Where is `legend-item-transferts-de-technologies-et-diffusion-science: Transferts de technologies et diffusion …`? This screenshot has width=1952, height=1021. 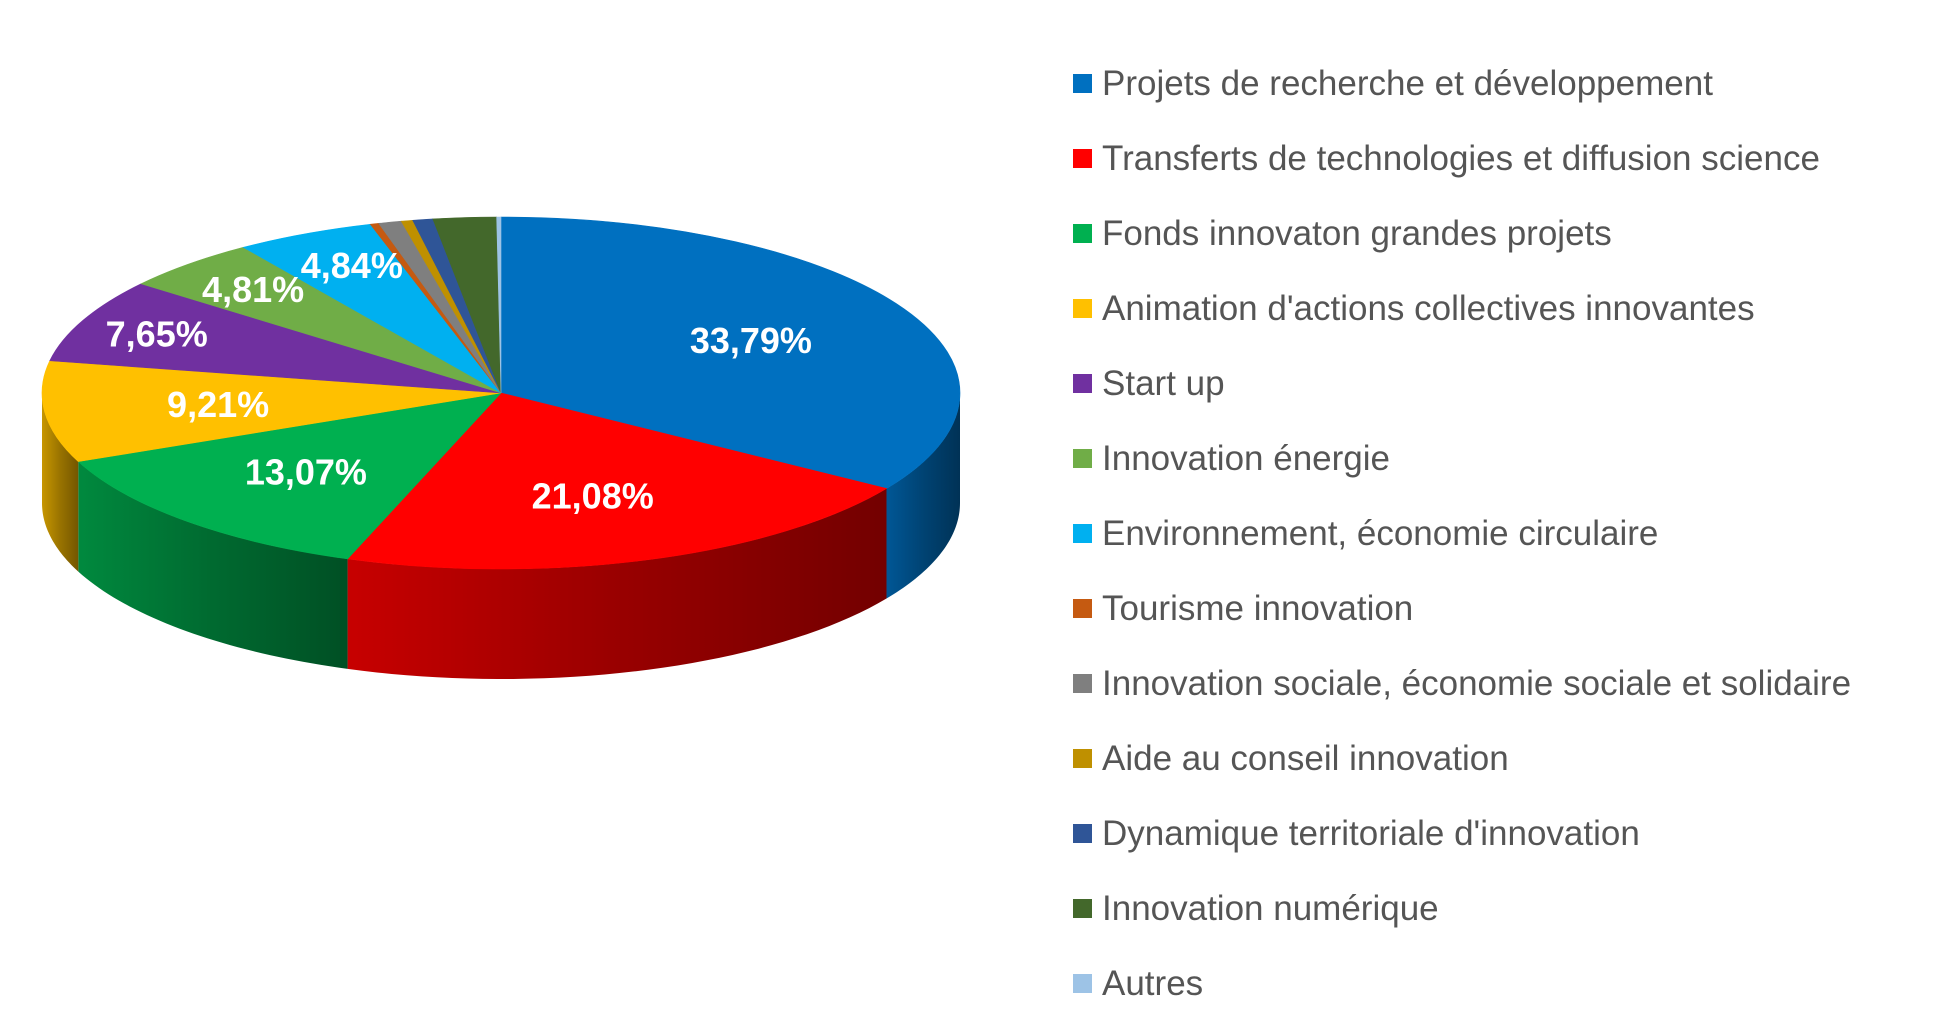
legend-item-transferts-de-technologies-et-diffusion-science: Transferts de technologies et diffusion … is located at coordinates (1503, 158).